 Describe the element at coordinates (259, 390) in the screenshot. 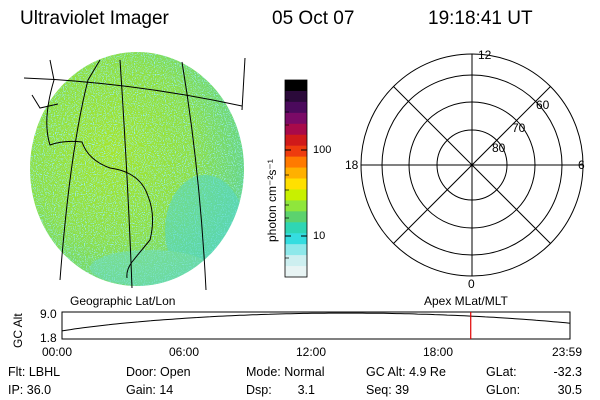

I see `dsp-label: Dsp:` at that location.